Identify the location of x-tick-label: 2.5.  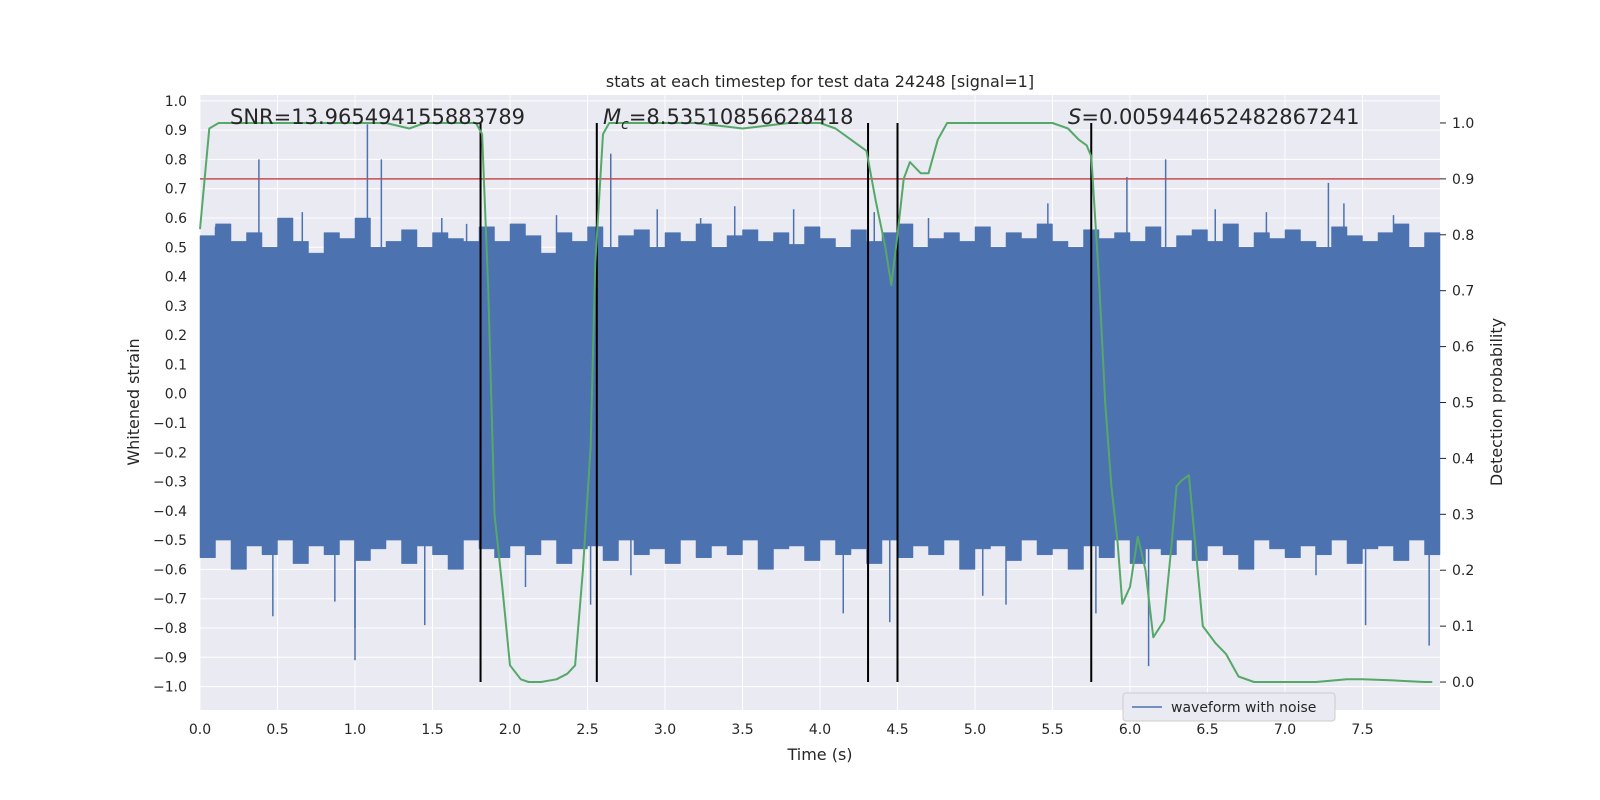
(587, 730).